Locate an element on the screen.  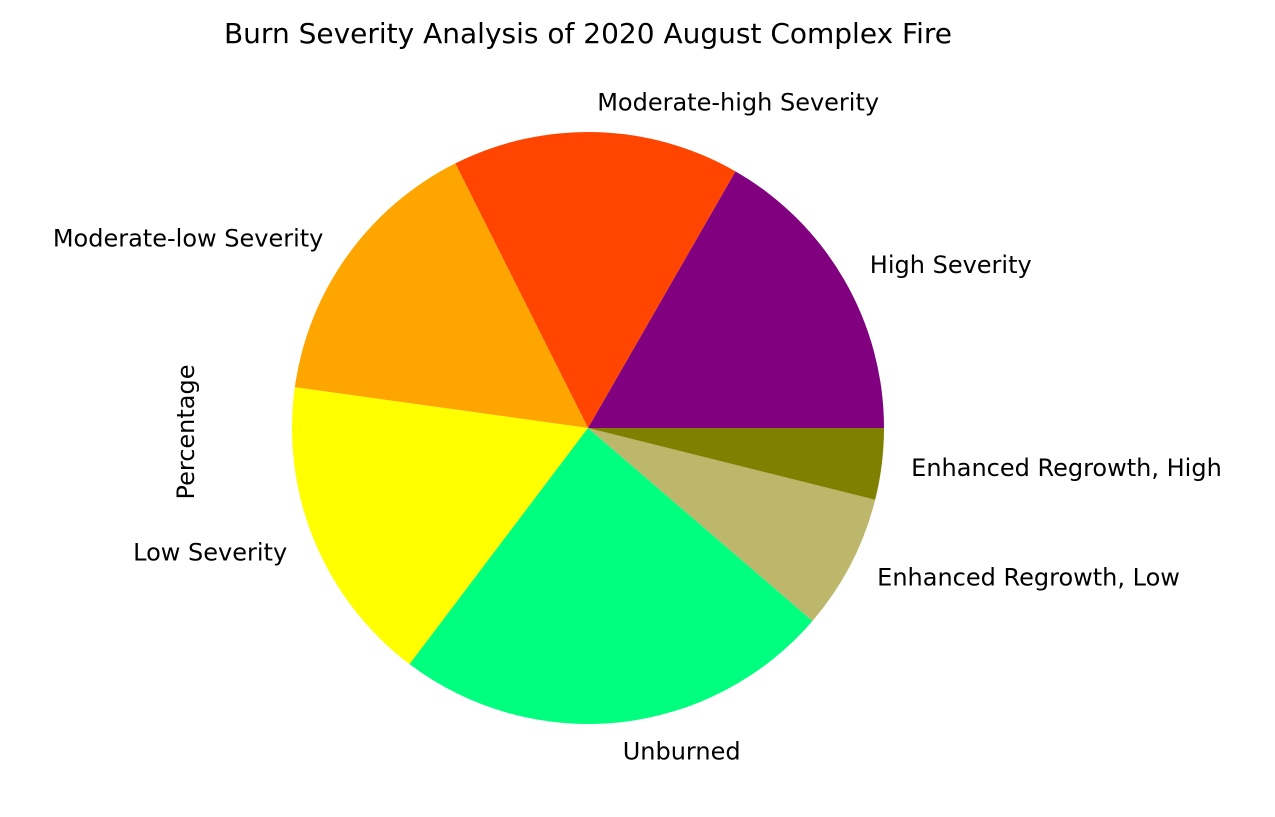
y-axis-label: Percentage is located at coordinates (186, 431).